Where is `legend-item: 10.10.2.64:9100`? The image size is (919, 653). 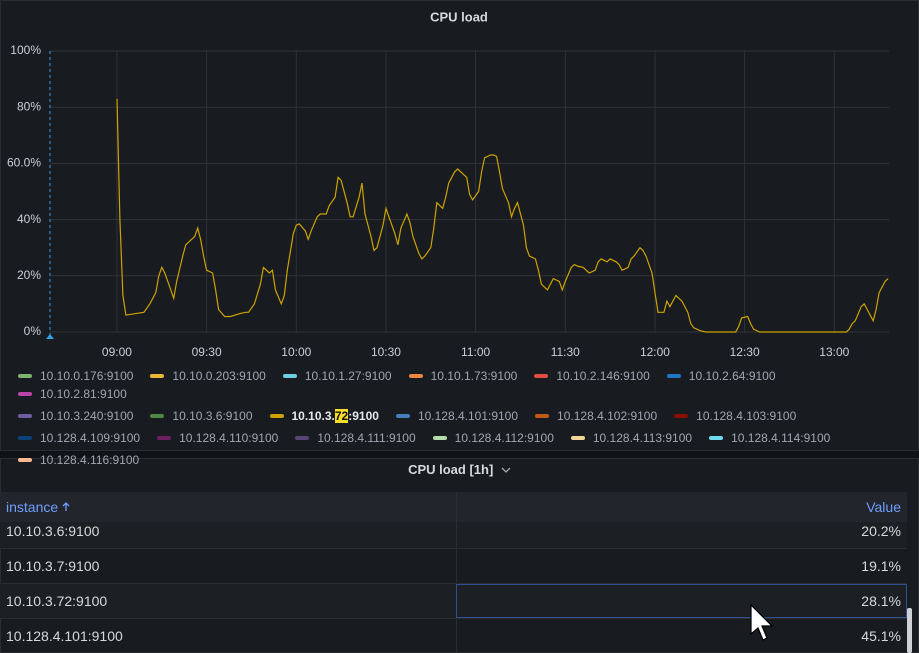
legend-item: 10.10.2.64:9100 is located at coordinates (721, 376).